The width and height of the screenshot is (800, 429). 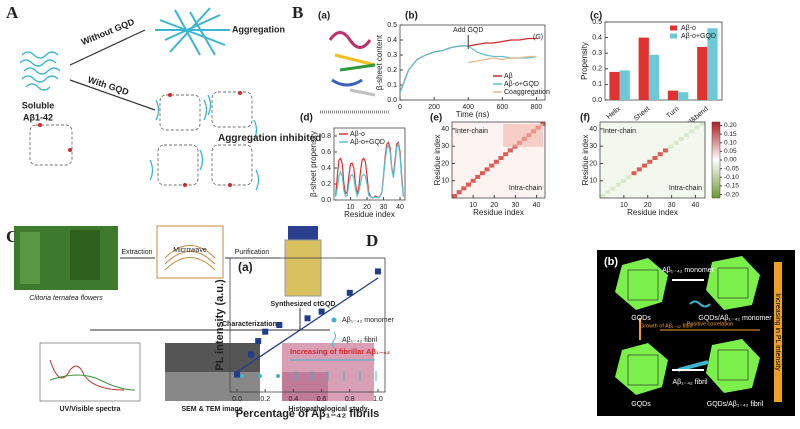 I want to click on y-tick-label: 0.3, so click(x=597, y=53).